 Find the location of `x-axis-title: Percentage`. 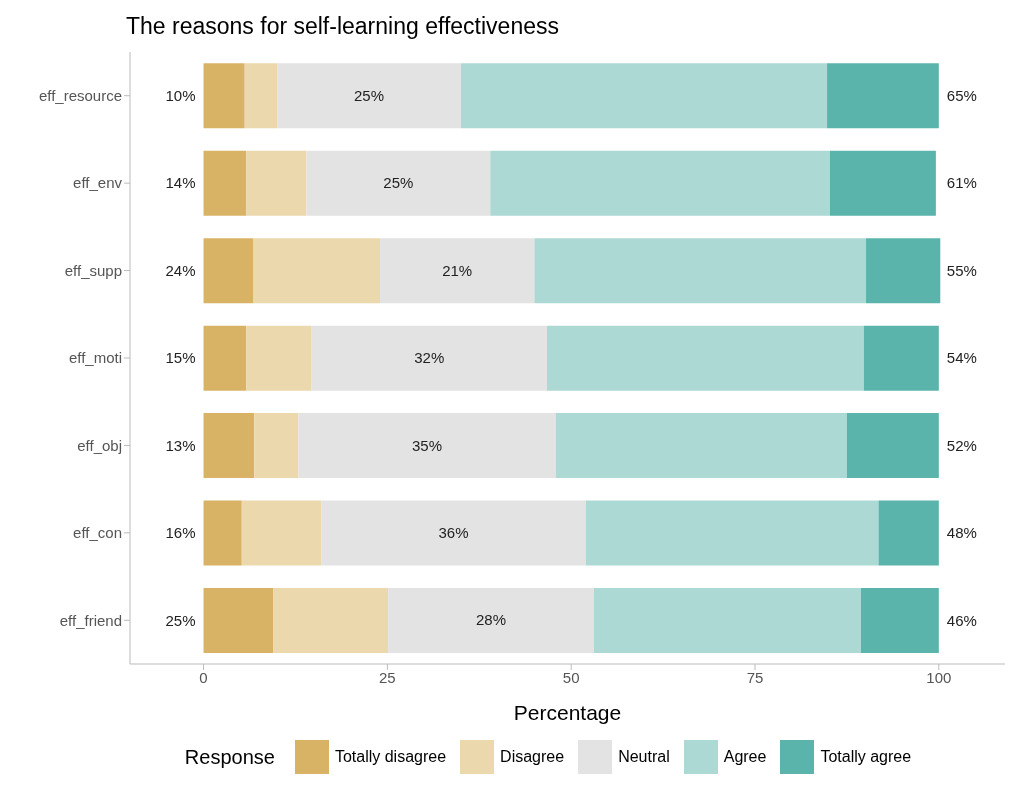

x-axis-title: Percentage is located at coordinates (567, 712).